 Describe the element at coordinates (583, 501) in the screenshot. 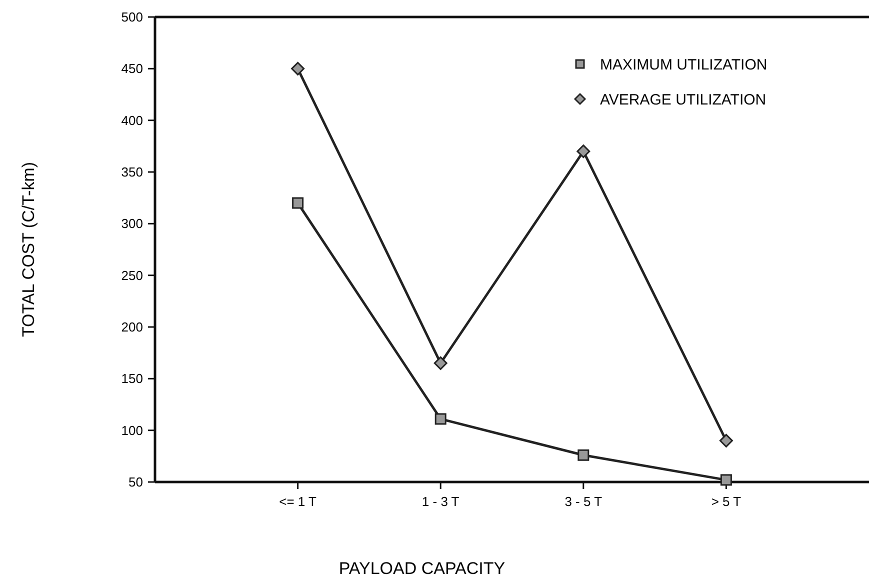

I see `x-tick-label: 3 - 5 T` at that location.